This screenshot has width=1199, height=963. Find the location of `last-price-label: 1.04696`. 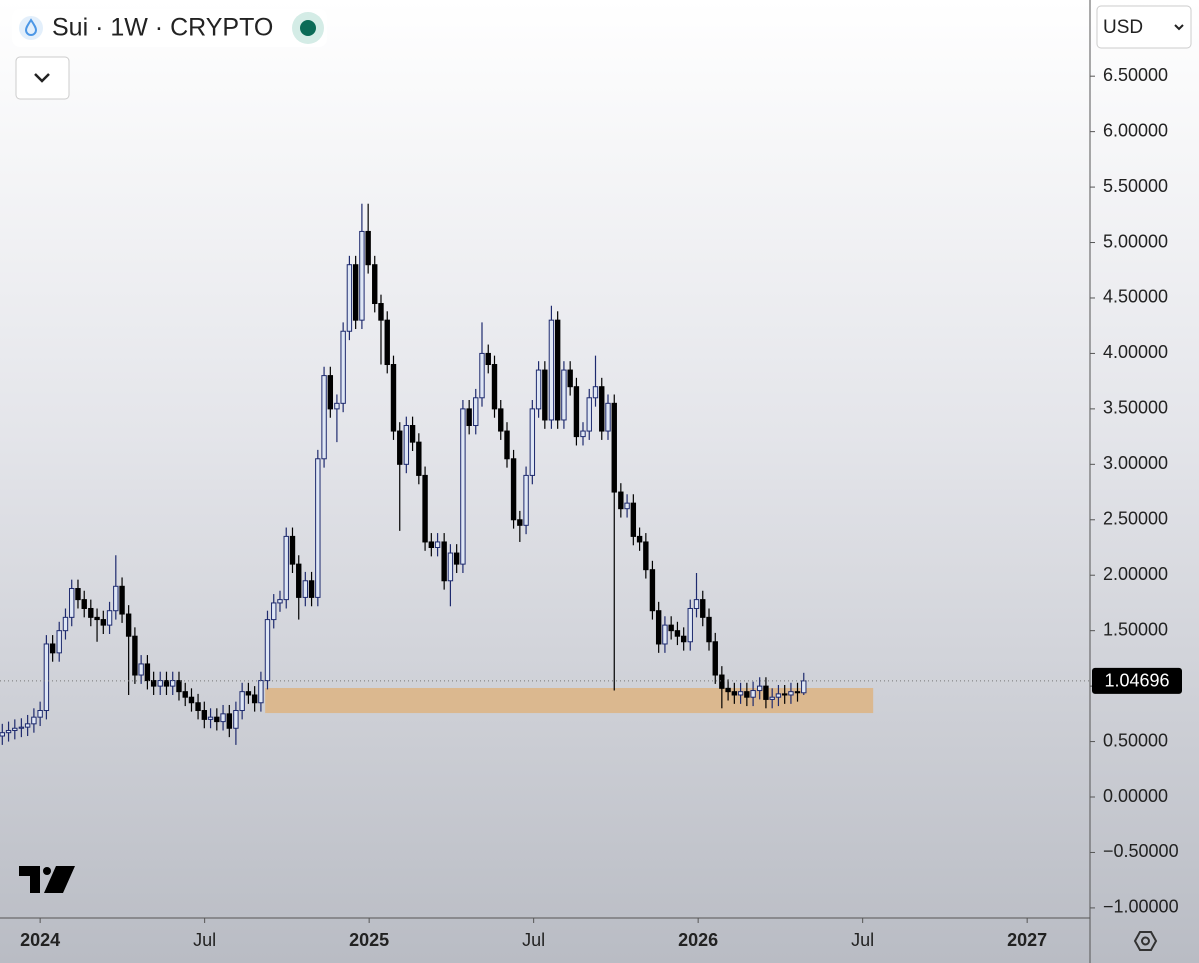

last-price-label: 1.04696 is located at coordinates (1136, 681).